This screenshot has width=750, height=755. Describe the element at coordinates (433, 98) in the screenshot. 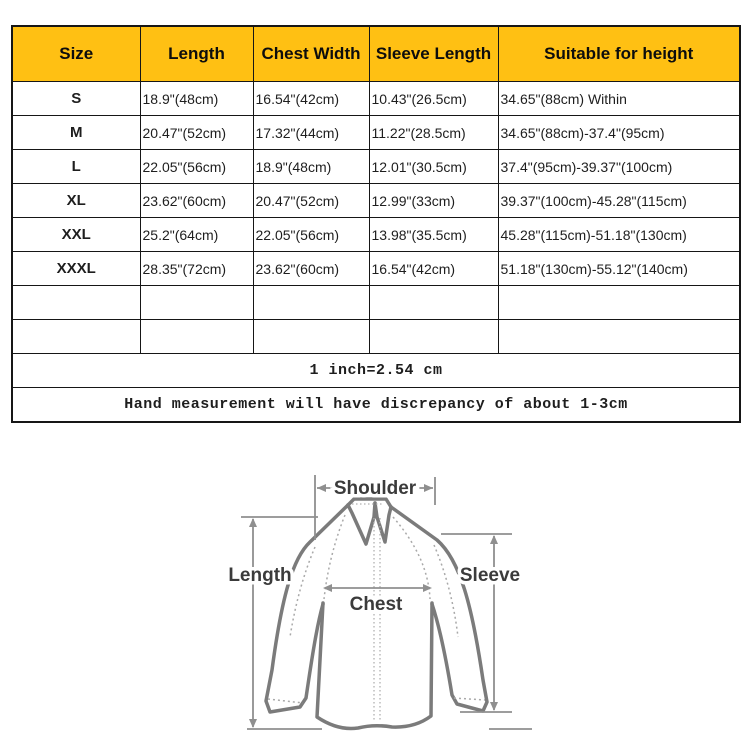

I see `value-cell: 10.43"(26.5cm)` at that location.